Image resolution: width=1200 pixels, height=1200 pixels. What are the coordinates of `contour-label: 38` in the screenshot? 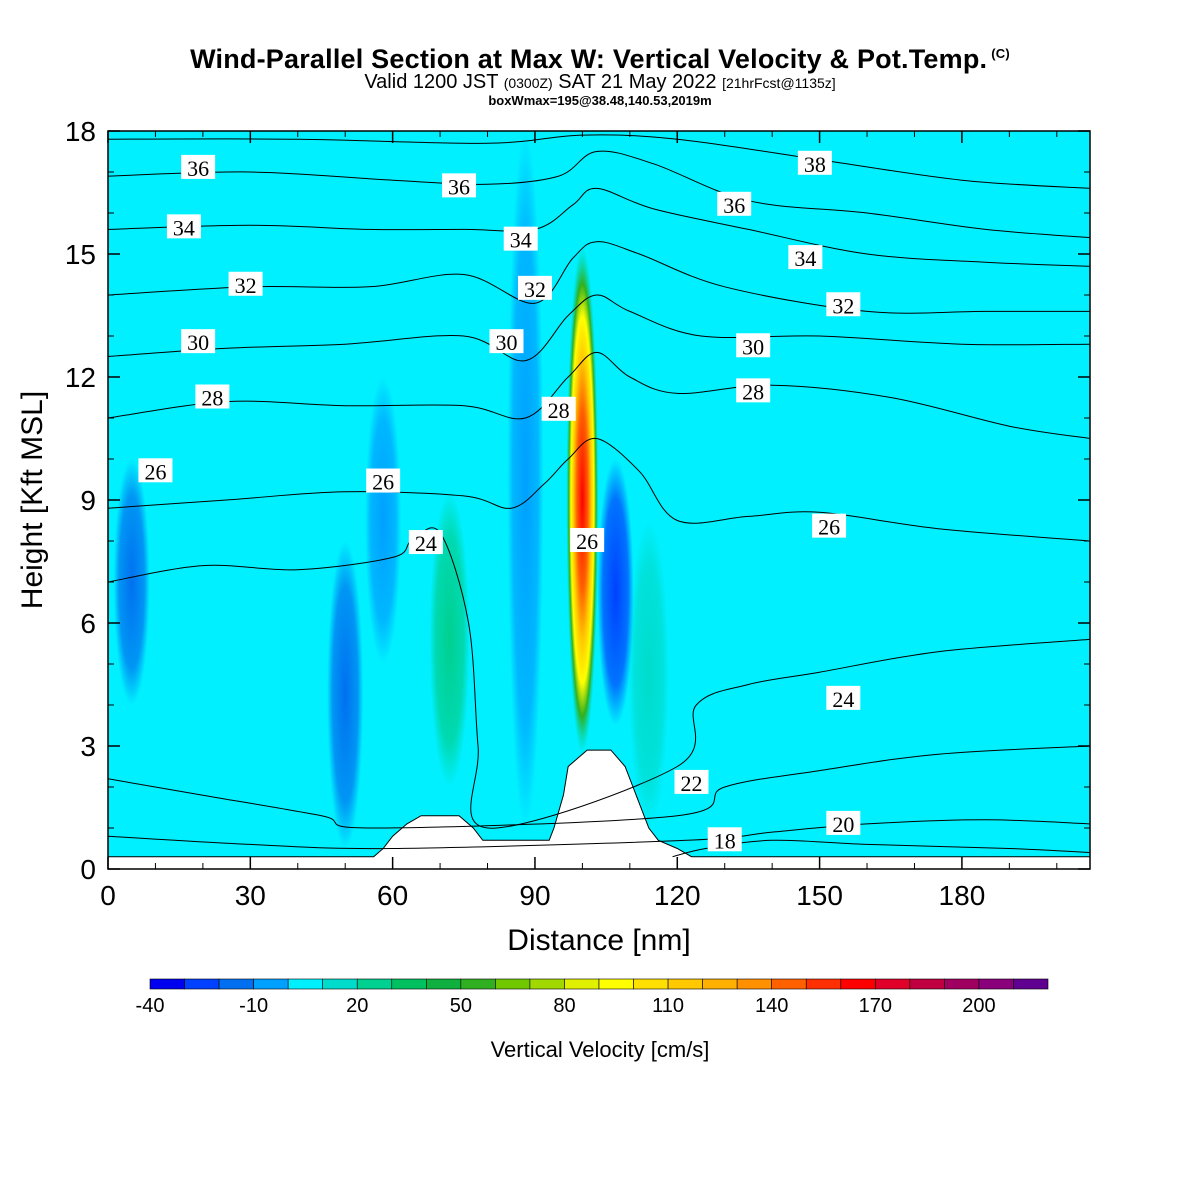 It's located at (814, 163).